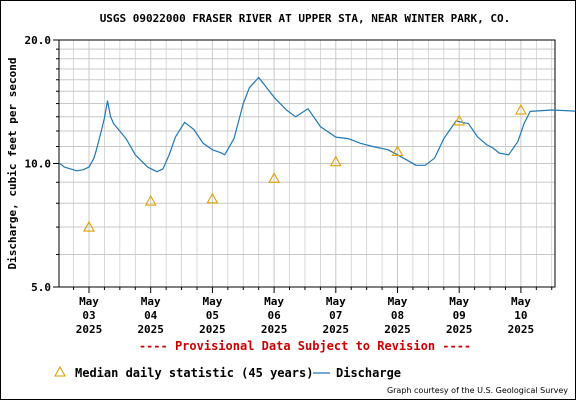  Describe the element at coordinates (459, 315) in the screenshot. I see `x-tick-label: 09` at that location.